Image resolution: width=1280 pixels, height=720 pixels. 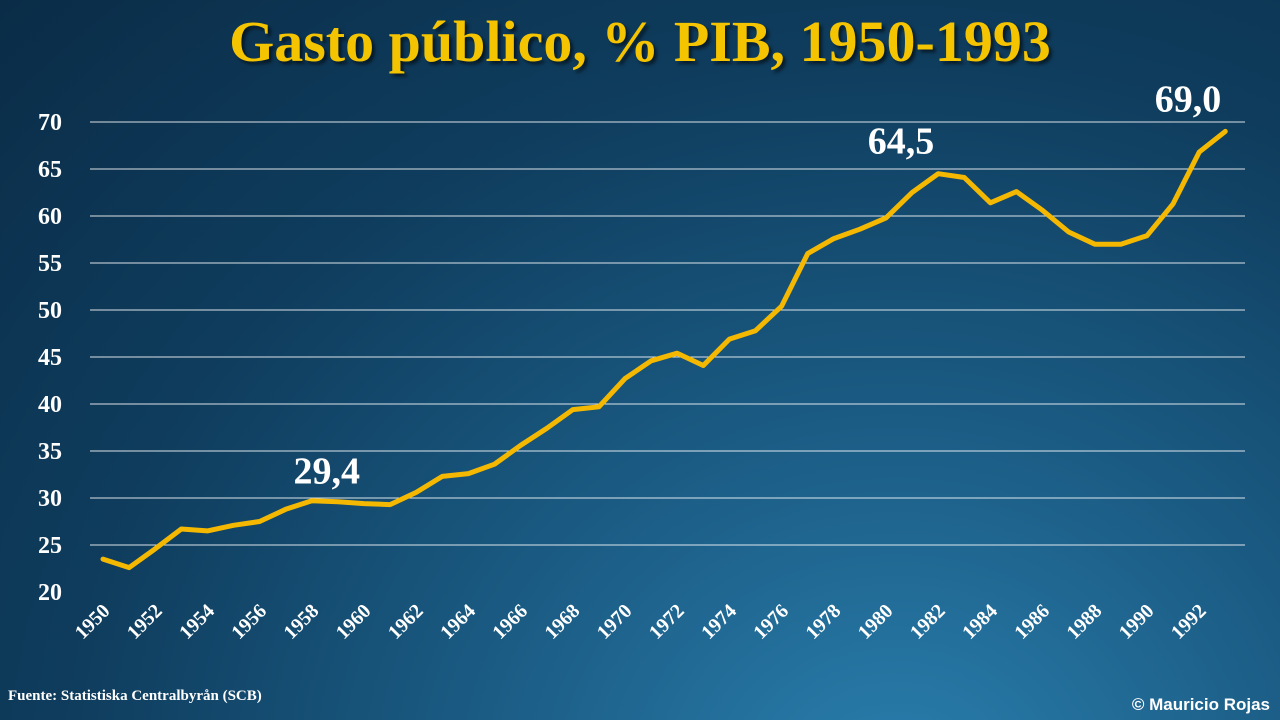 I want to click on x-tick-label: 1990, so click(x=1137, y=622).